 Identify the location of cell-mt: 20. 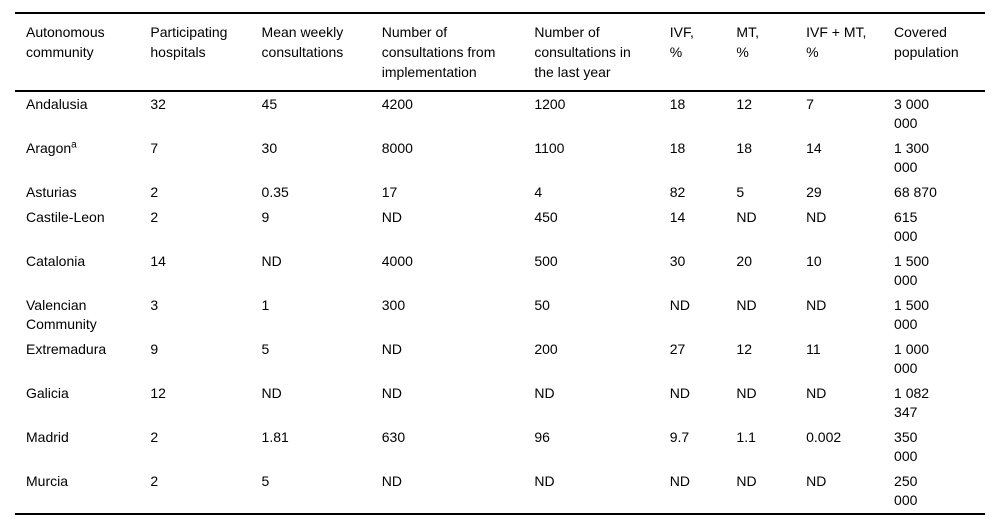
(744, 261).